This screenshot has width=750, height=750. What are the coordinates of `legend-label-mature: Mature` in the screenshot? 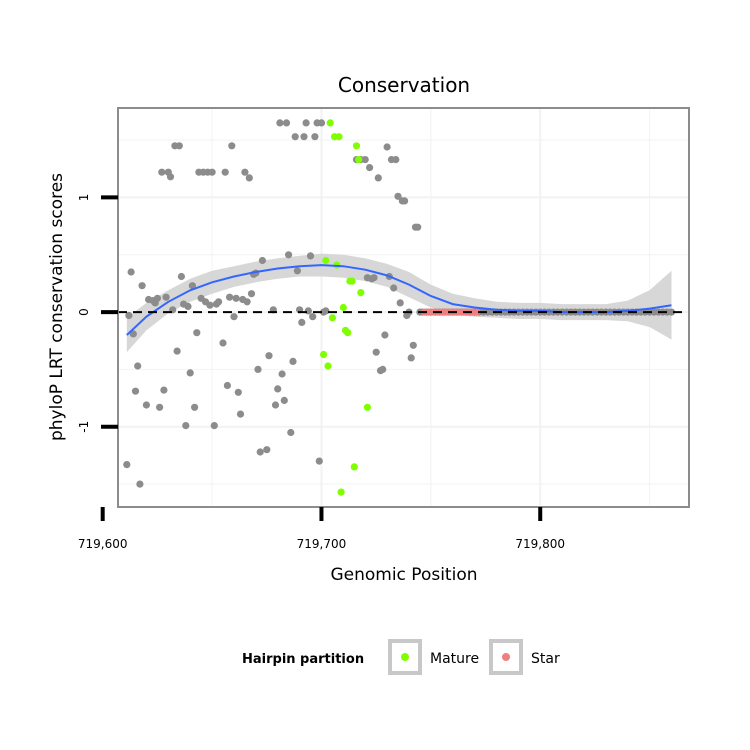 It's located at (454, 659).